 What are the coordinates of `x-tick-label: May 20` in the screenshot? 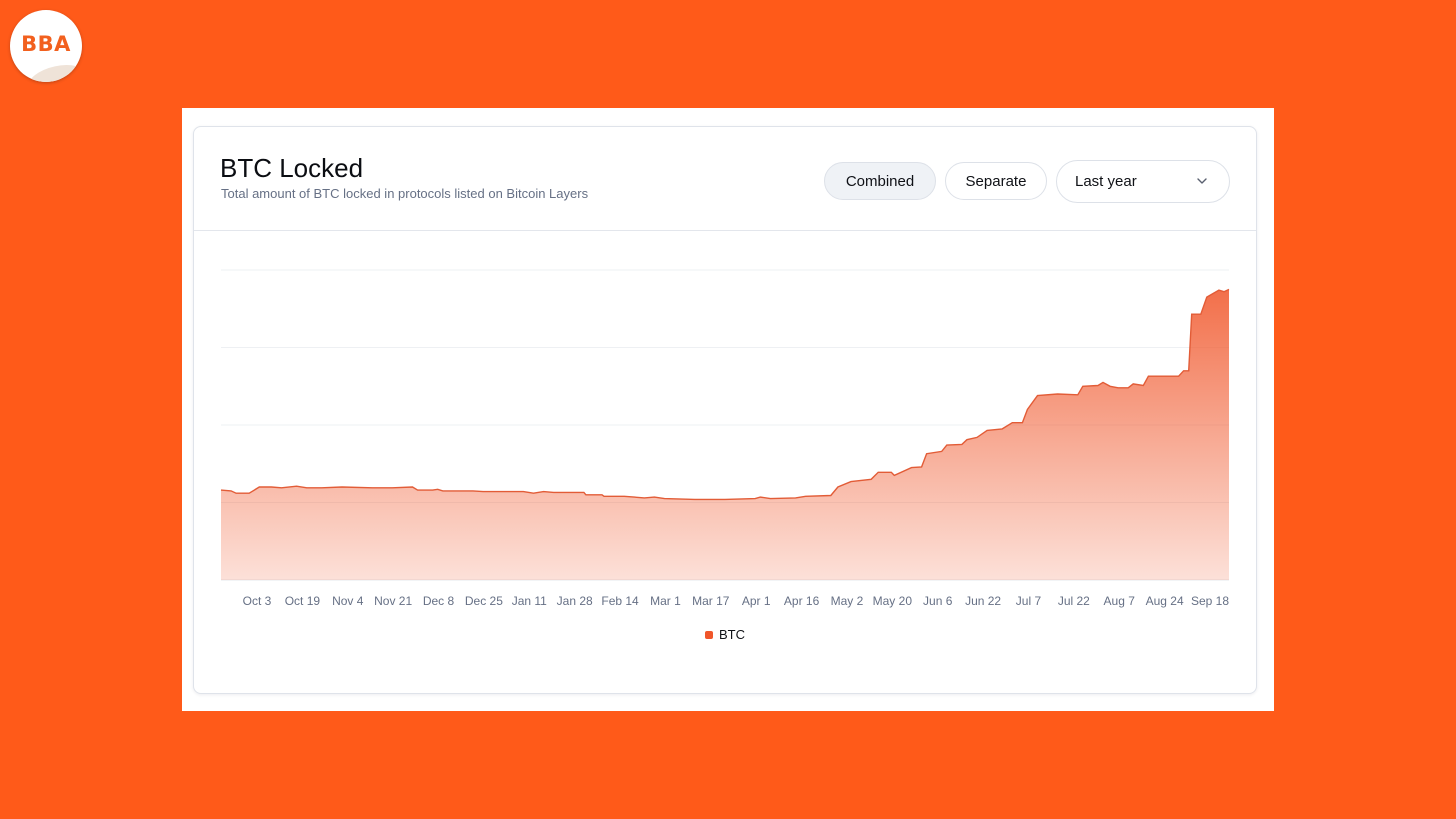 It's located at (893, 601).